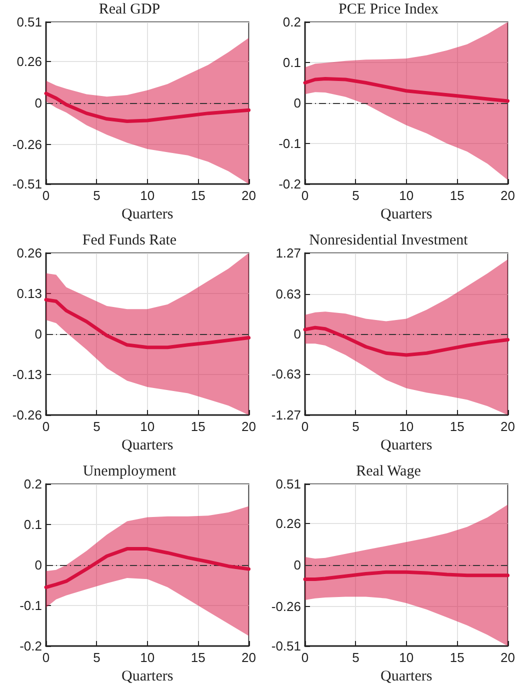  I want to click on y-tick-label: -0.13, so click(27, 374).